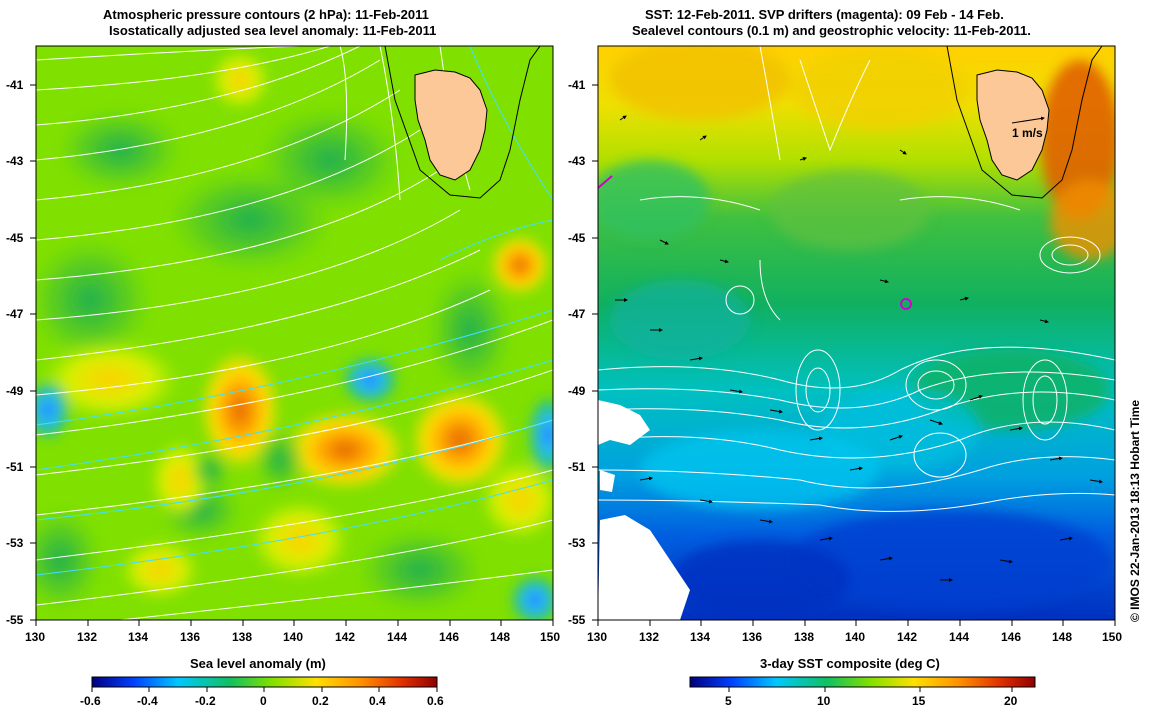 The width and height of the screenshot is (1150, 710). What do you see at coordinates (264, 689) in the screenshot?
I see `left-colorbar-ticks` at bounding box center [264, 689].